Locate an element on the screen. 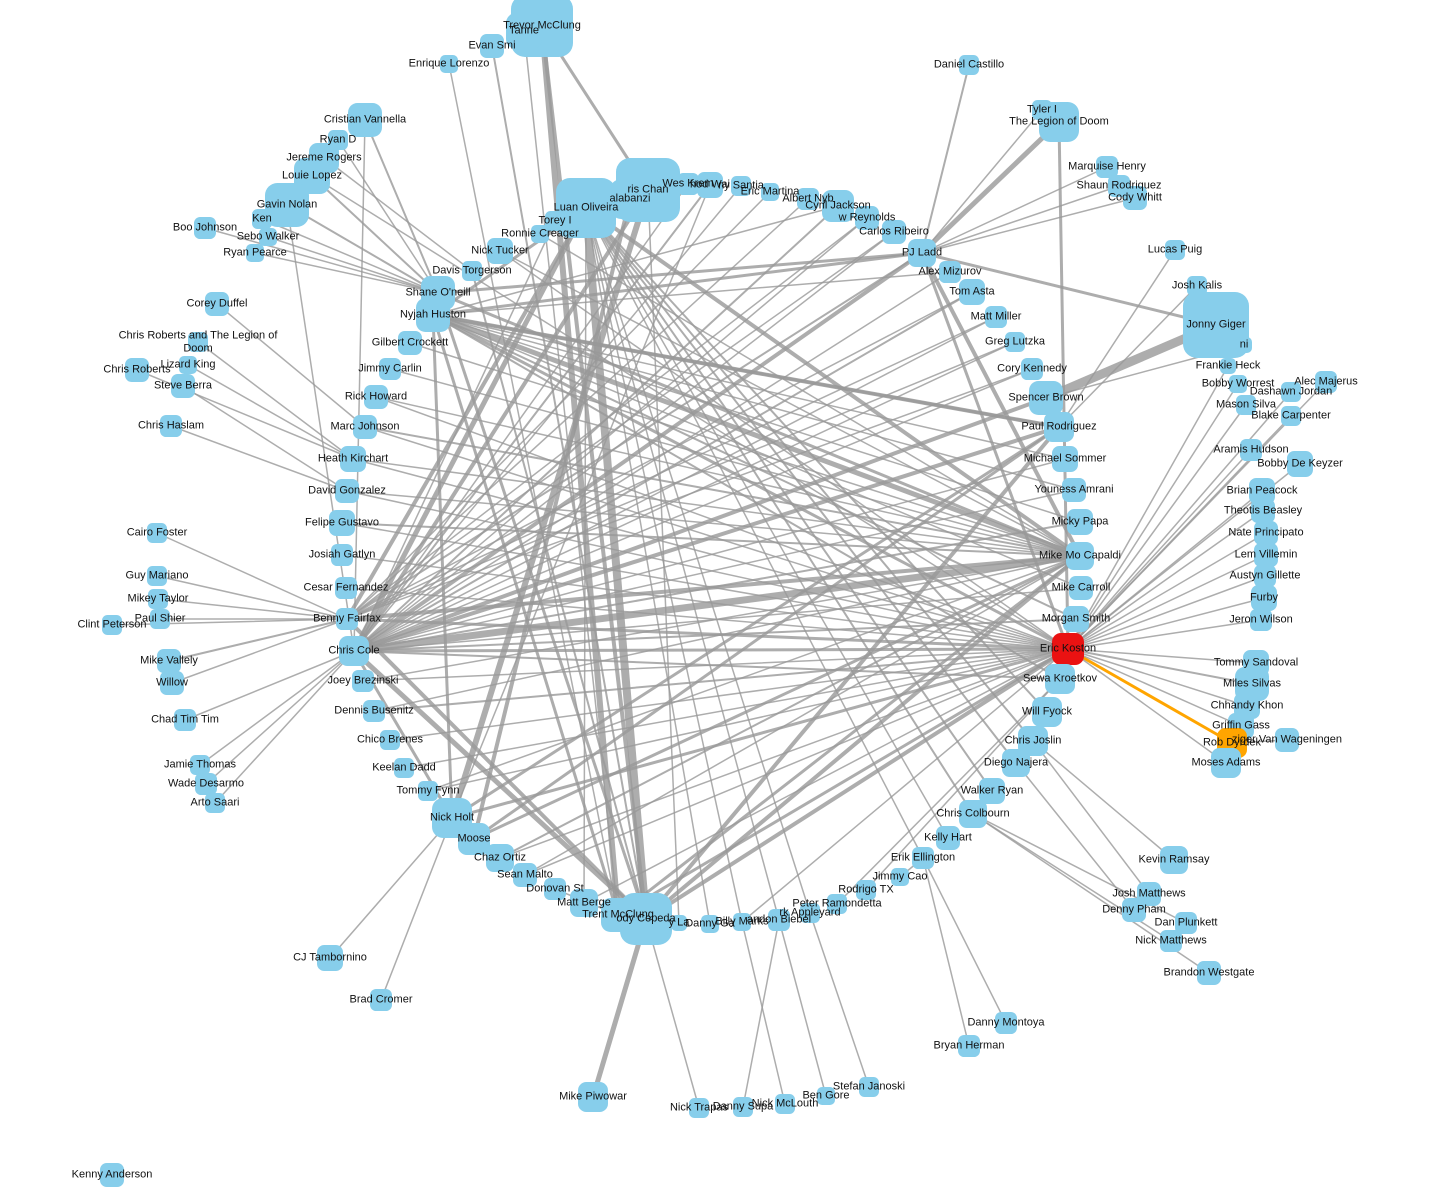  graph-node-diego-najera is located at coordinates (1016, 763).